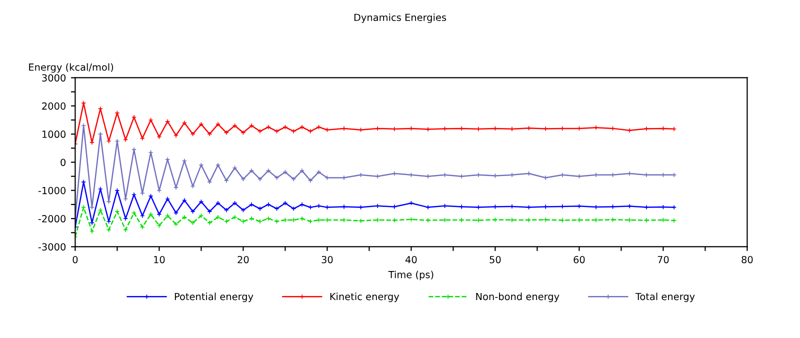 The height and width of the screenshot is (338, 800). What do you see at coordinates (54, 134) in the screenshot?
I see `y-tick-label: 1000` at bounding box center [54, 134].